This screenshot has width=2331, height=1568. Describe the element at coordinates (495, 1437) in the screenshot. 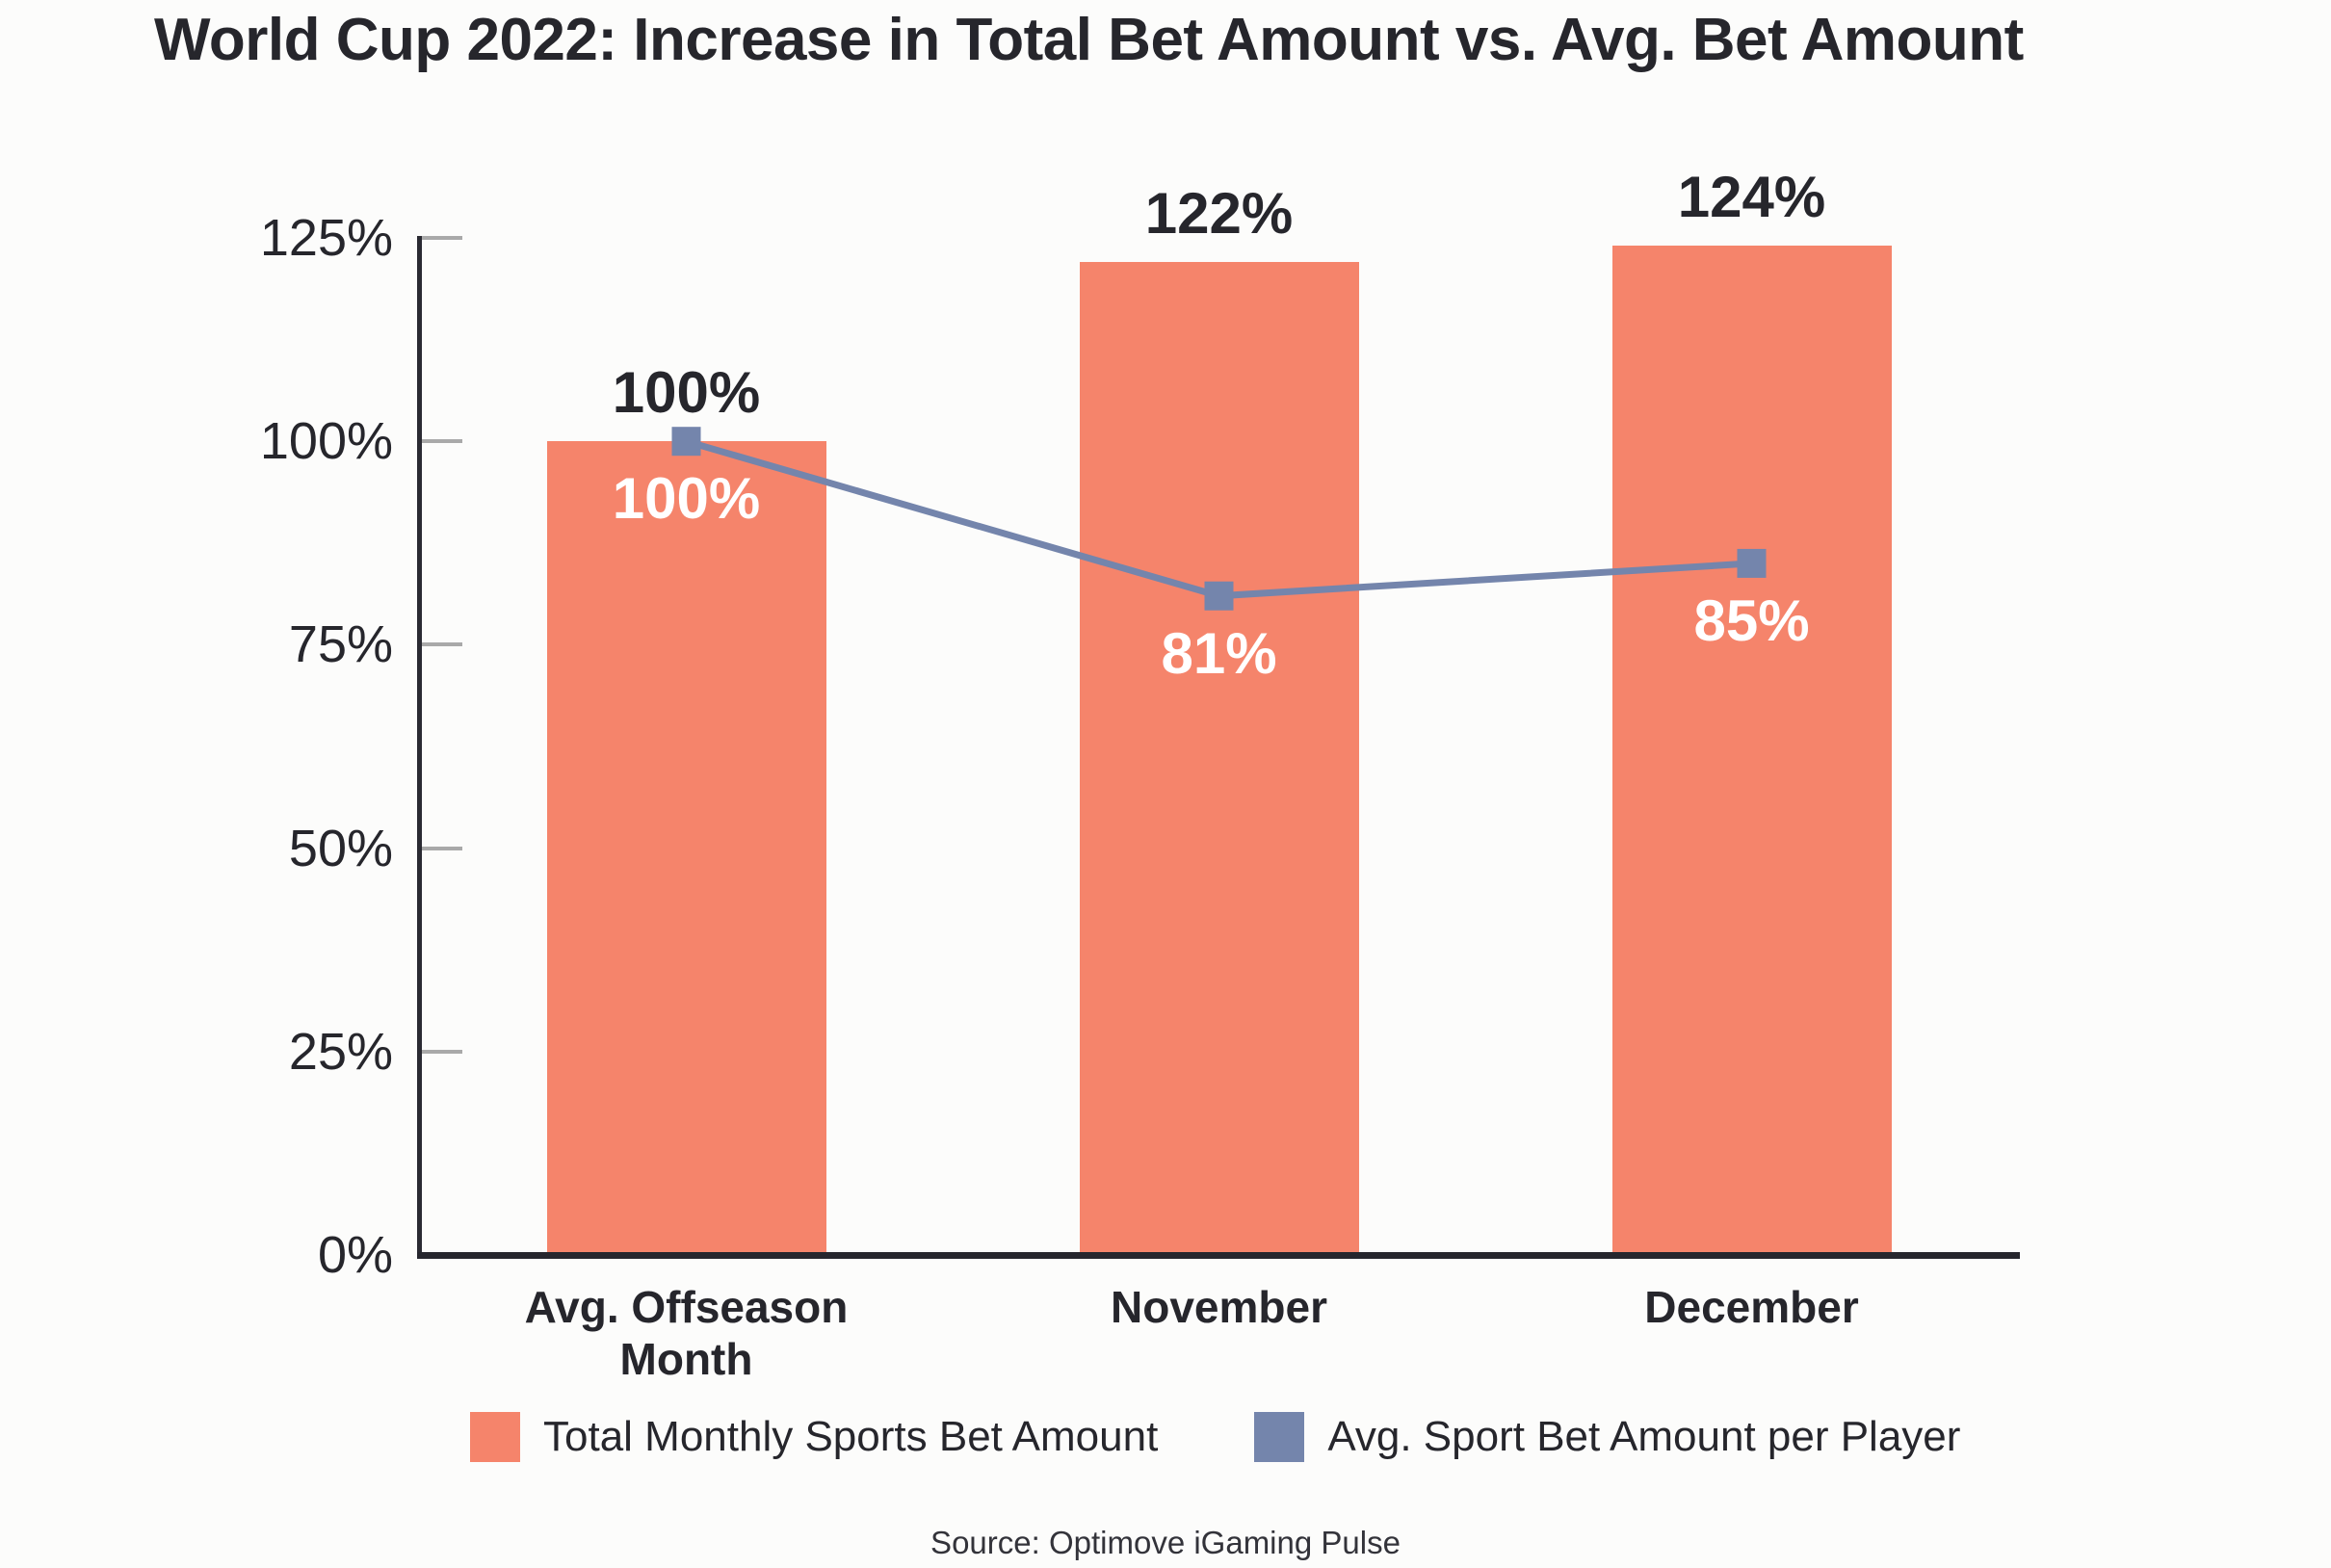

I see `bar-series-swatch-icon` at that location.